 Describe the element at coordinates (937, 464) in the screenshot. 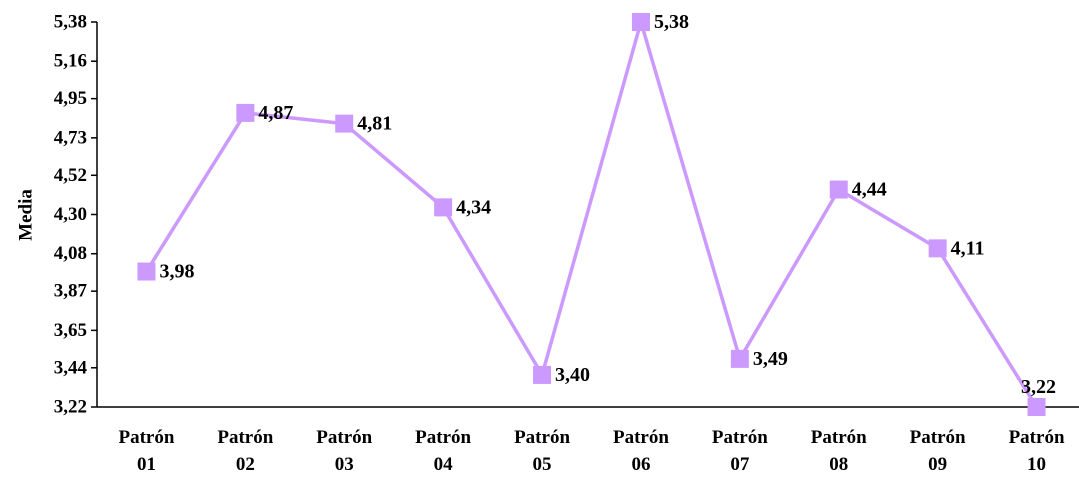

I see `x-tick-label-line: 09` at that location.